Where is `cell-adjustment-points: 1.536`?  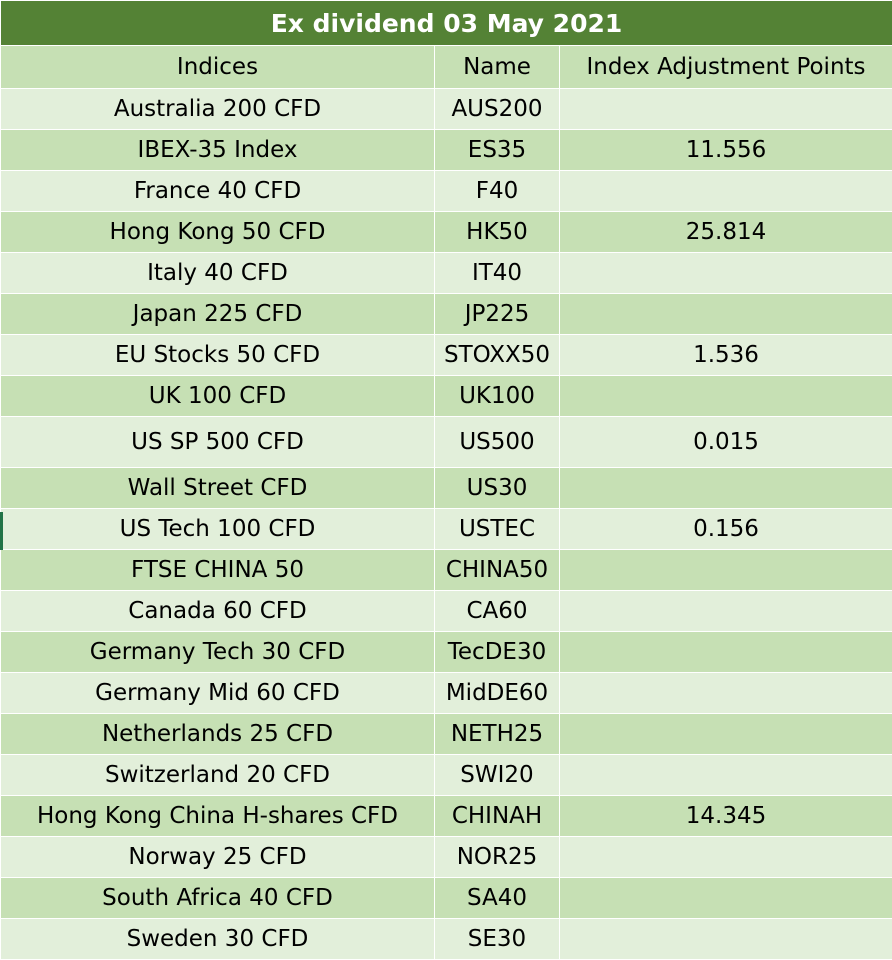
cell-adjustment-points: 1.536 is located at coordinates (725, 355).